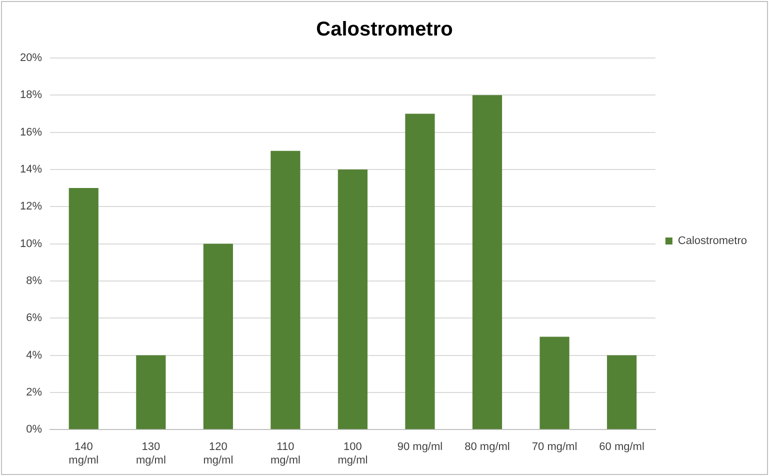  What do you see at coordinates (285, 453) in the screenshot?
I see `x-tick-label: 110 mg/ml` at bounding box center [285, 453].